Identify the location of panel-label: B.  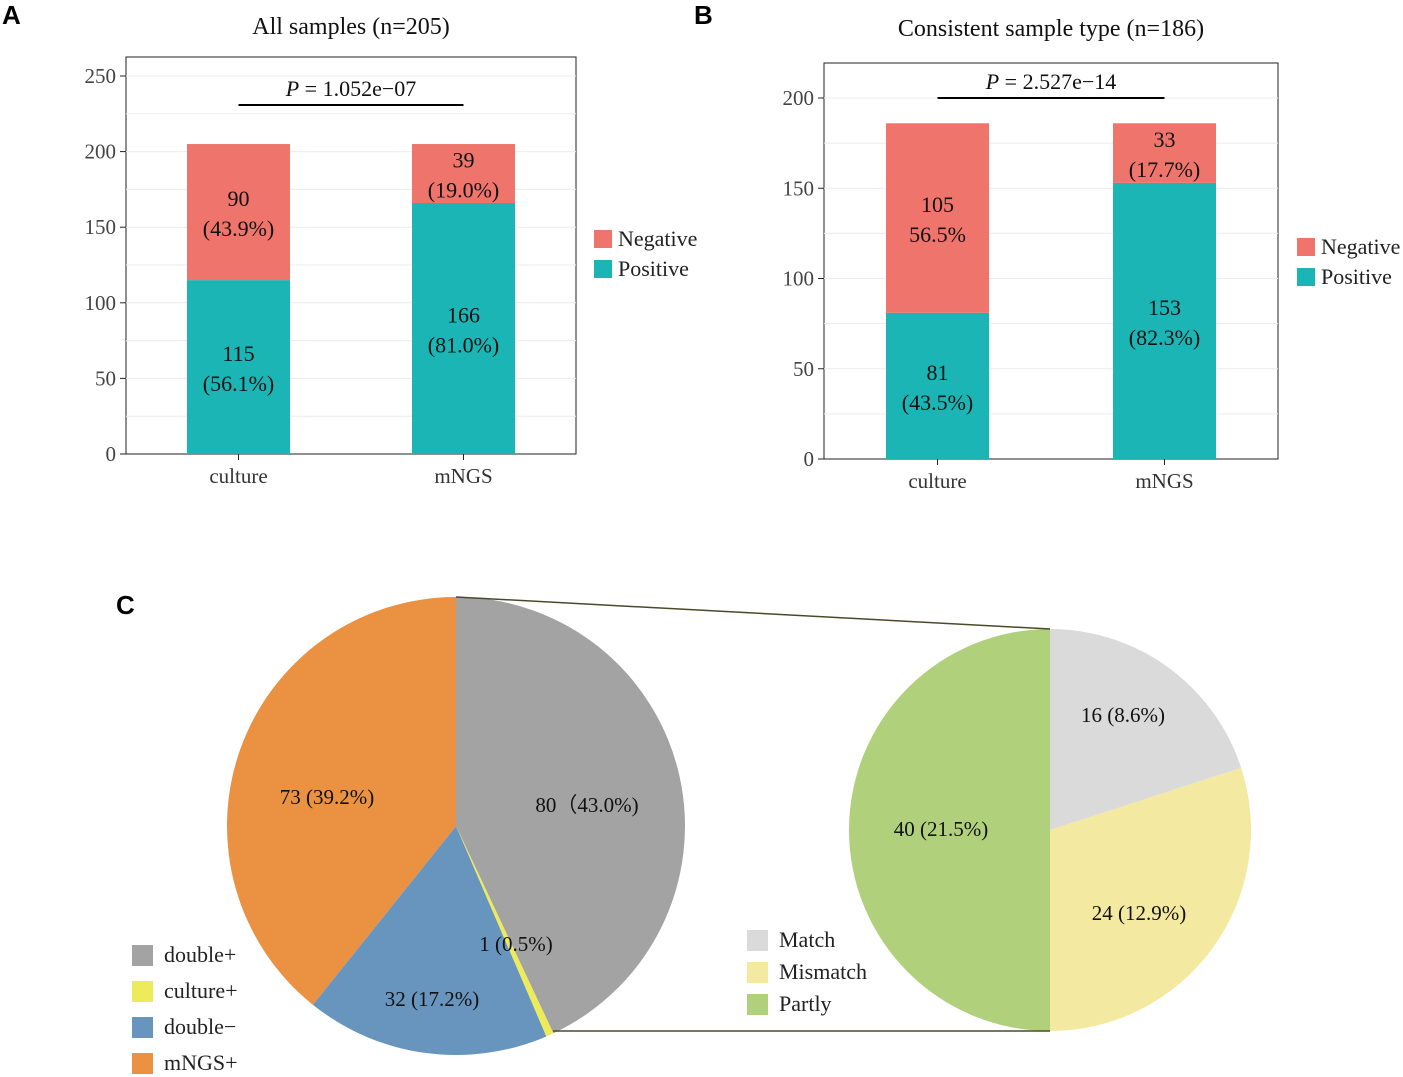
(703, 15).